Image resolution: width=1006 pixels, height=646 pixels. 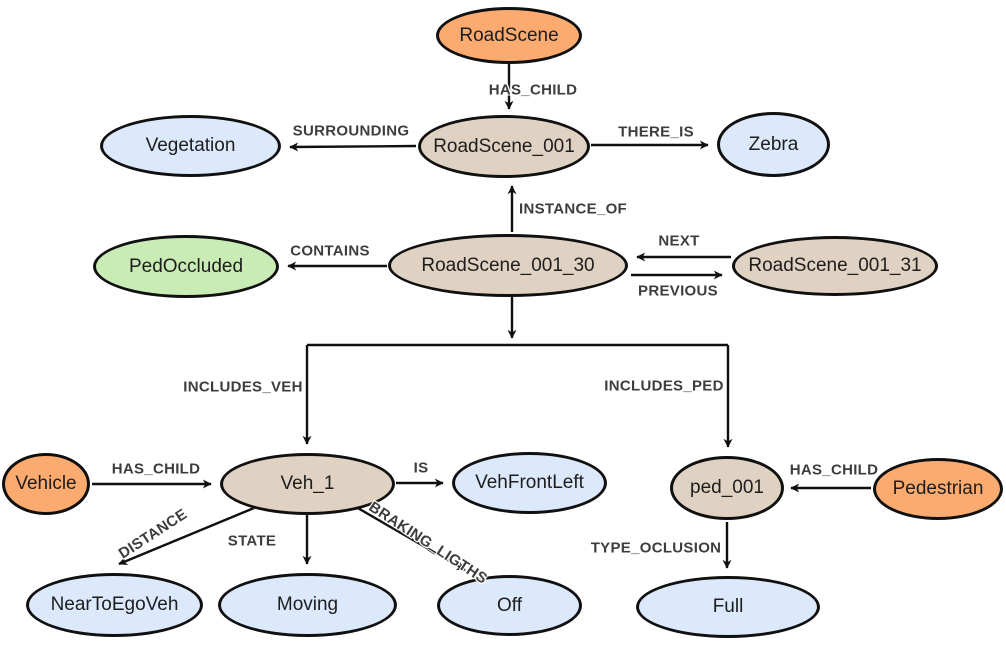 What do you see at coordinates (252, 541) in the screenshot?
I see `edge-label-state: STATE` at bounding box center [252, 541].